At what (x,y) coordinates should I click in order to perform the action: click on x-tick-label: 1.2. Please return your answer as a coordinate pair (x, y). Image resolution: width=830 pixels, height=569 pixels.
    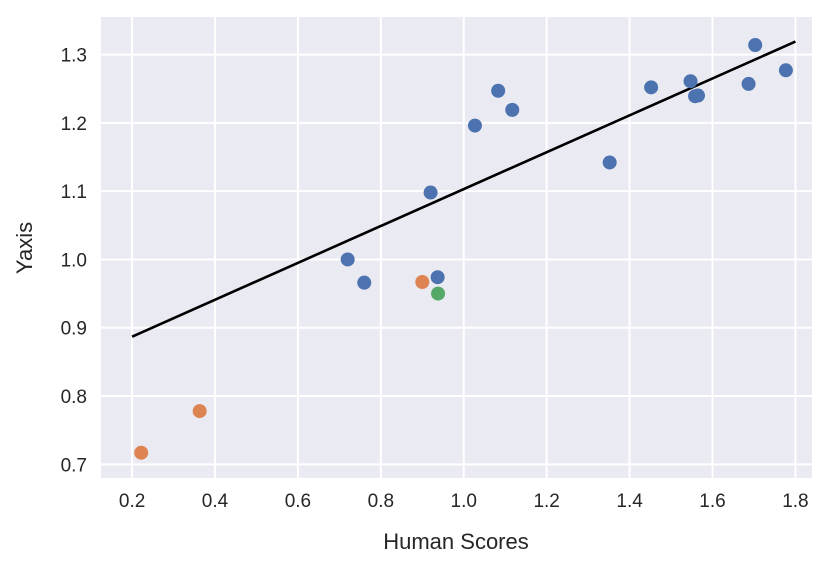
    Looking at the image, I should click on (546, 501).